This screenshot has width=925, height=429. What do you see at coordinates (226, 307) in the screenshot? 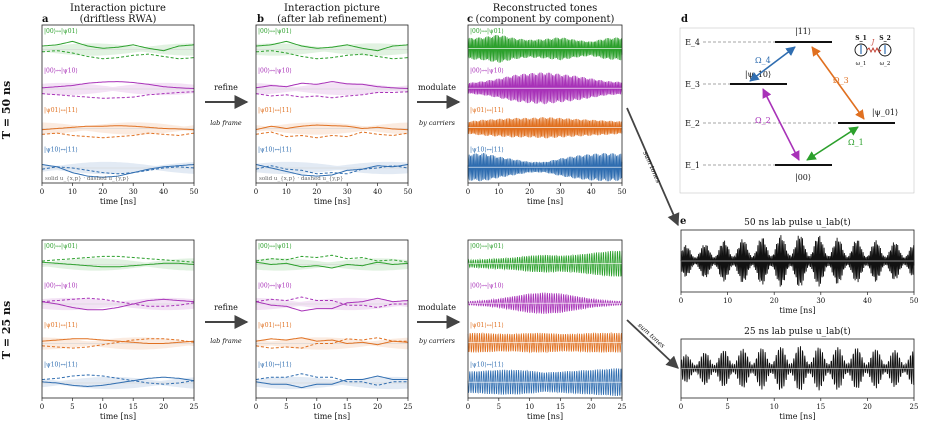
I see `refine-label: refine` at bounding box center [226, 307].